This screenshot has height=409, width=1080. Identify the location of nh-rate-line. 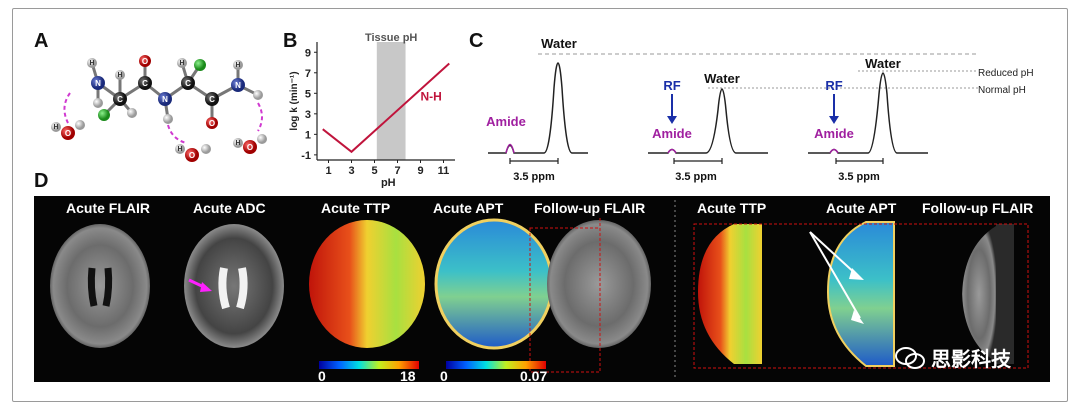
(386, 108).